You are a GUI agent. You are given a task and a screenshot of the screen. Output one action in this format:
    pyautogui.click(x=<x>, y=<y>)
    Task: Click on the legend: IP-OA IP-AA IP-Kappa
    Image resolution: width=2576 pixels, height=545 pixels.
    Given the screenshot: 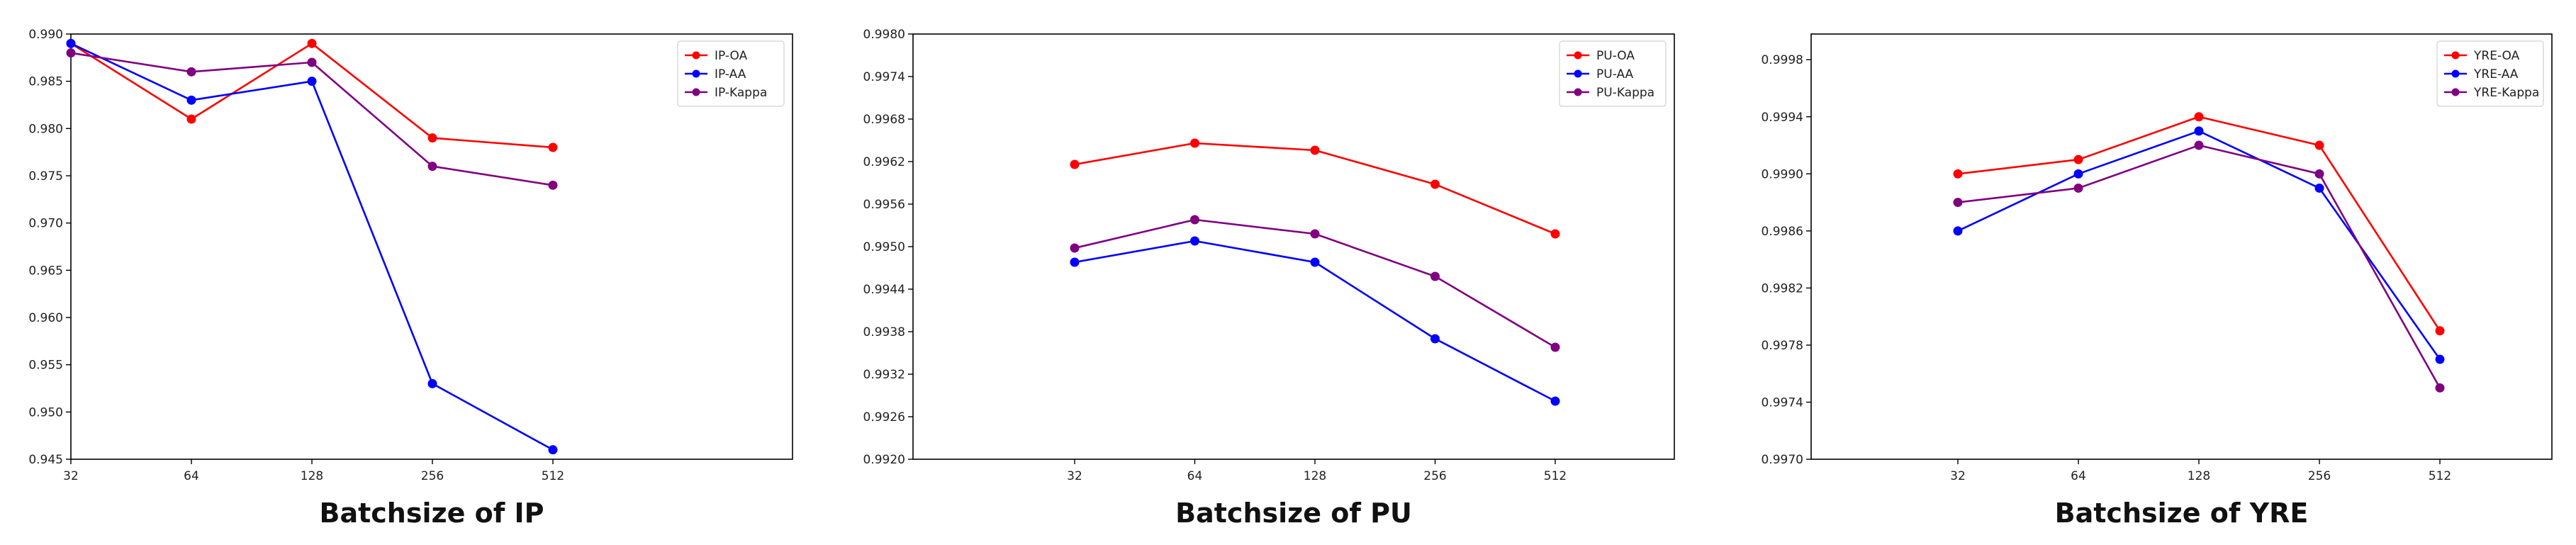 What is the action you would take?
    pyautogui.click(x=731, y=73)
    